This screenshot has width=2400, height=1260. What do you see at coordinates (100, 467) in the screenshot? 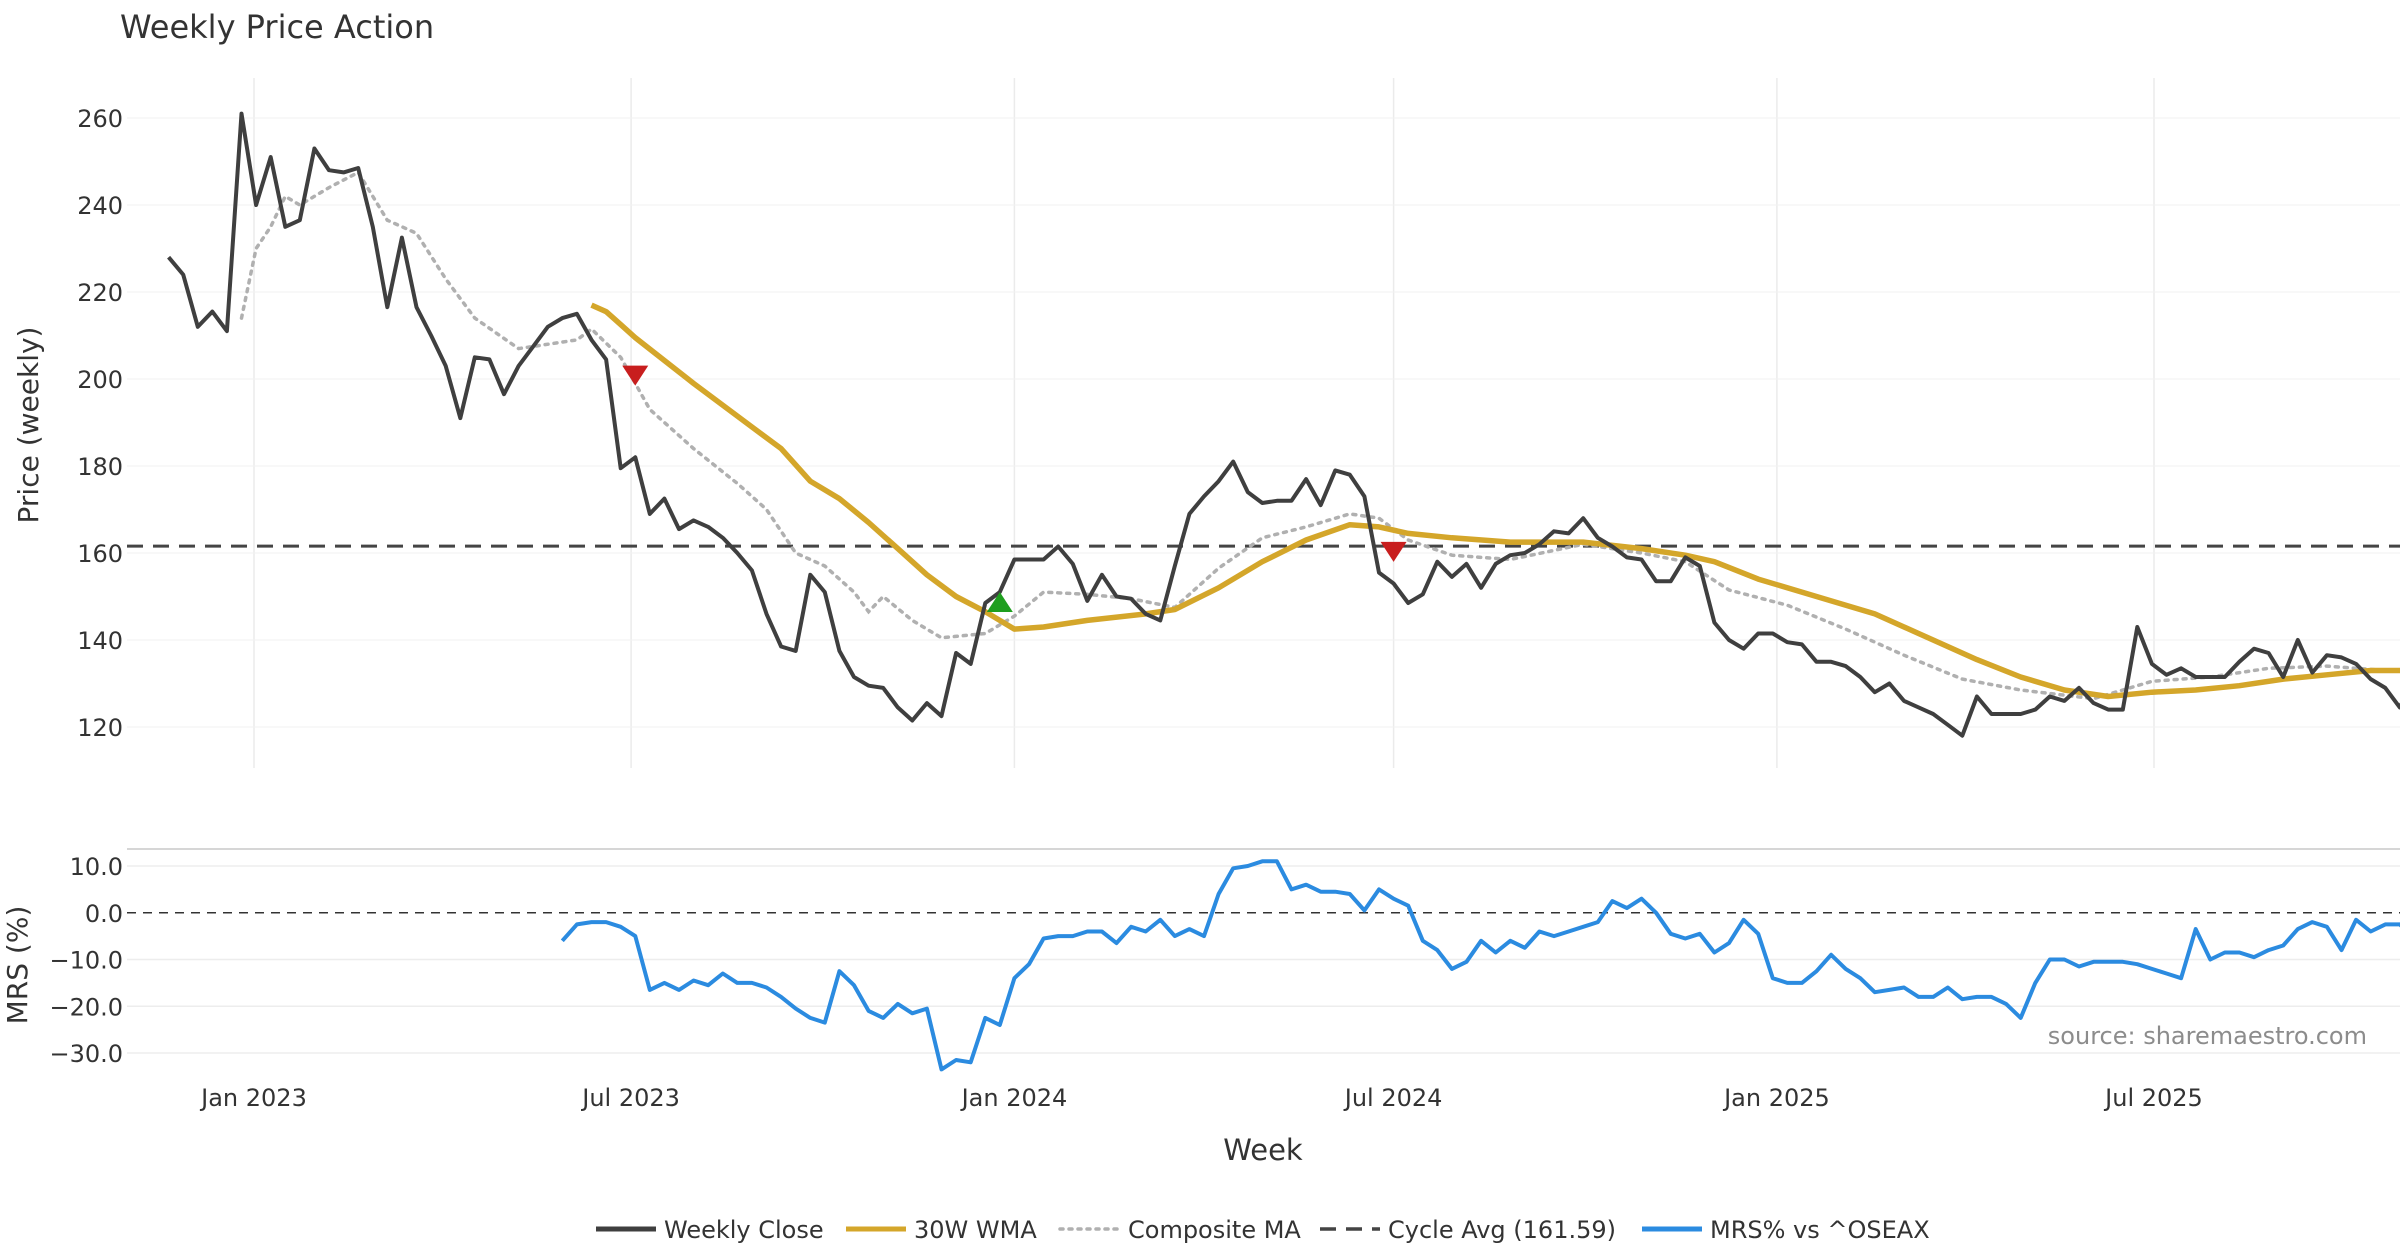
I see `price-y-tick-label: 180` at bounding box center [100, 467].